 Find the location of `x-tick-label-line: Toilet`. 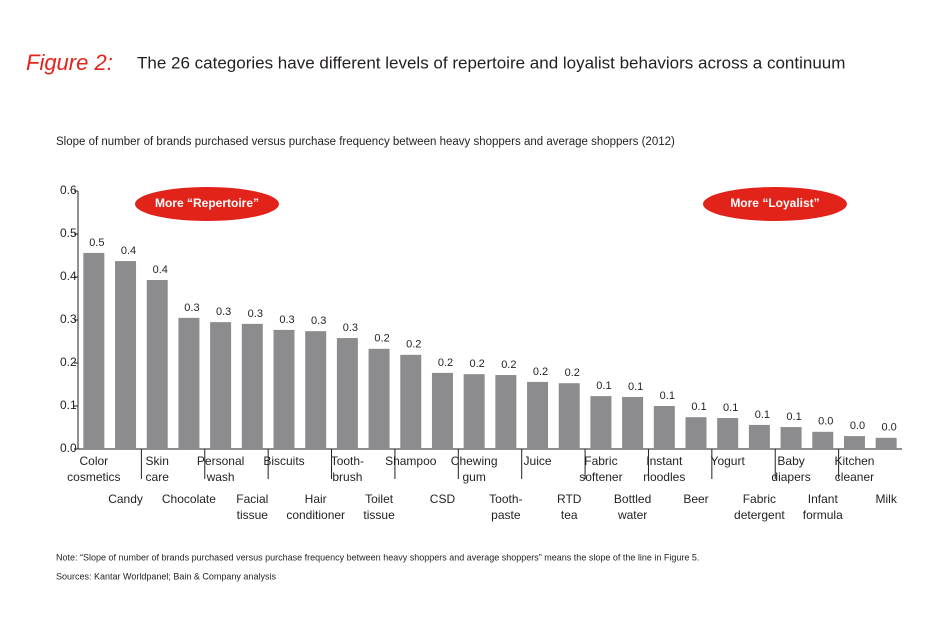

x-tick-label-line: Toilet is located at coordinates (379, 499).